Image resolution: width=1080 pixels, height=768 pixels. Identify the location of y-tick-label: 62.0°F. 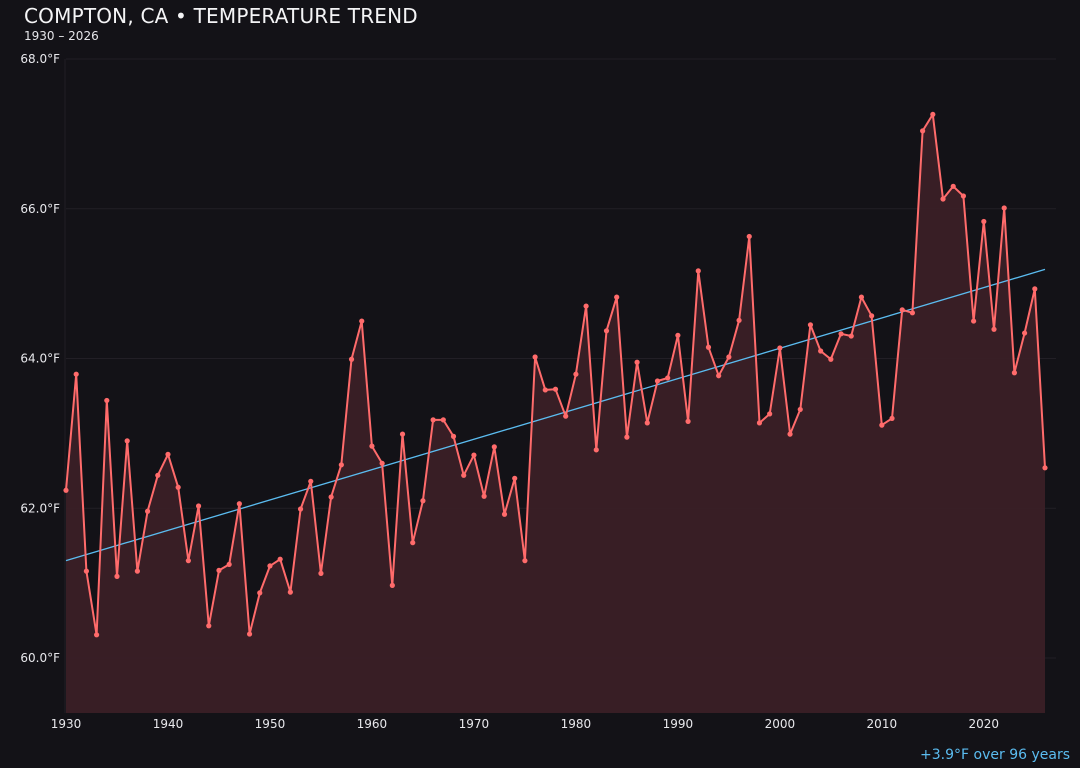
(40, 508).